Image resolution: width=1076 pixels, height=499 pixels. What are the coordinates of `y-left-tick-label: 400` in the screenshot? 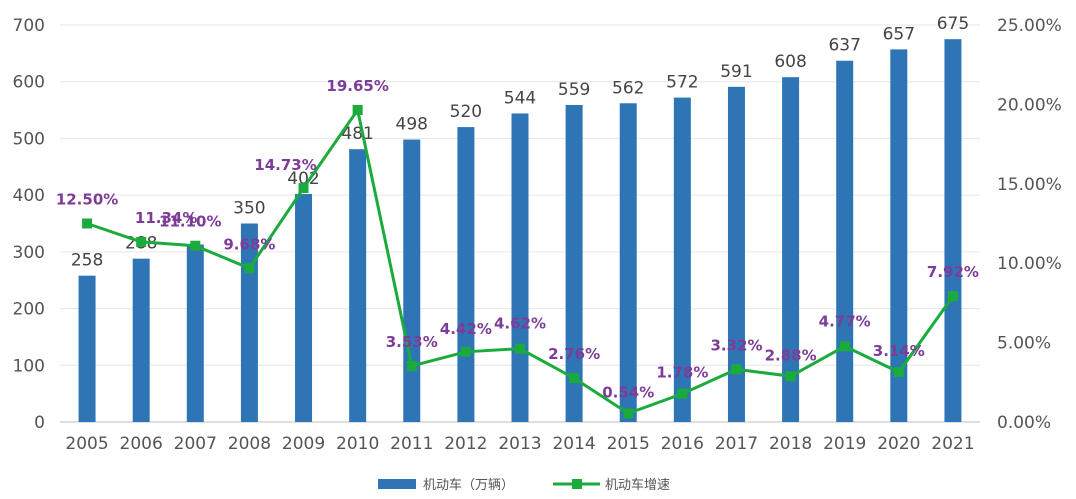 It's located at (29, 196).